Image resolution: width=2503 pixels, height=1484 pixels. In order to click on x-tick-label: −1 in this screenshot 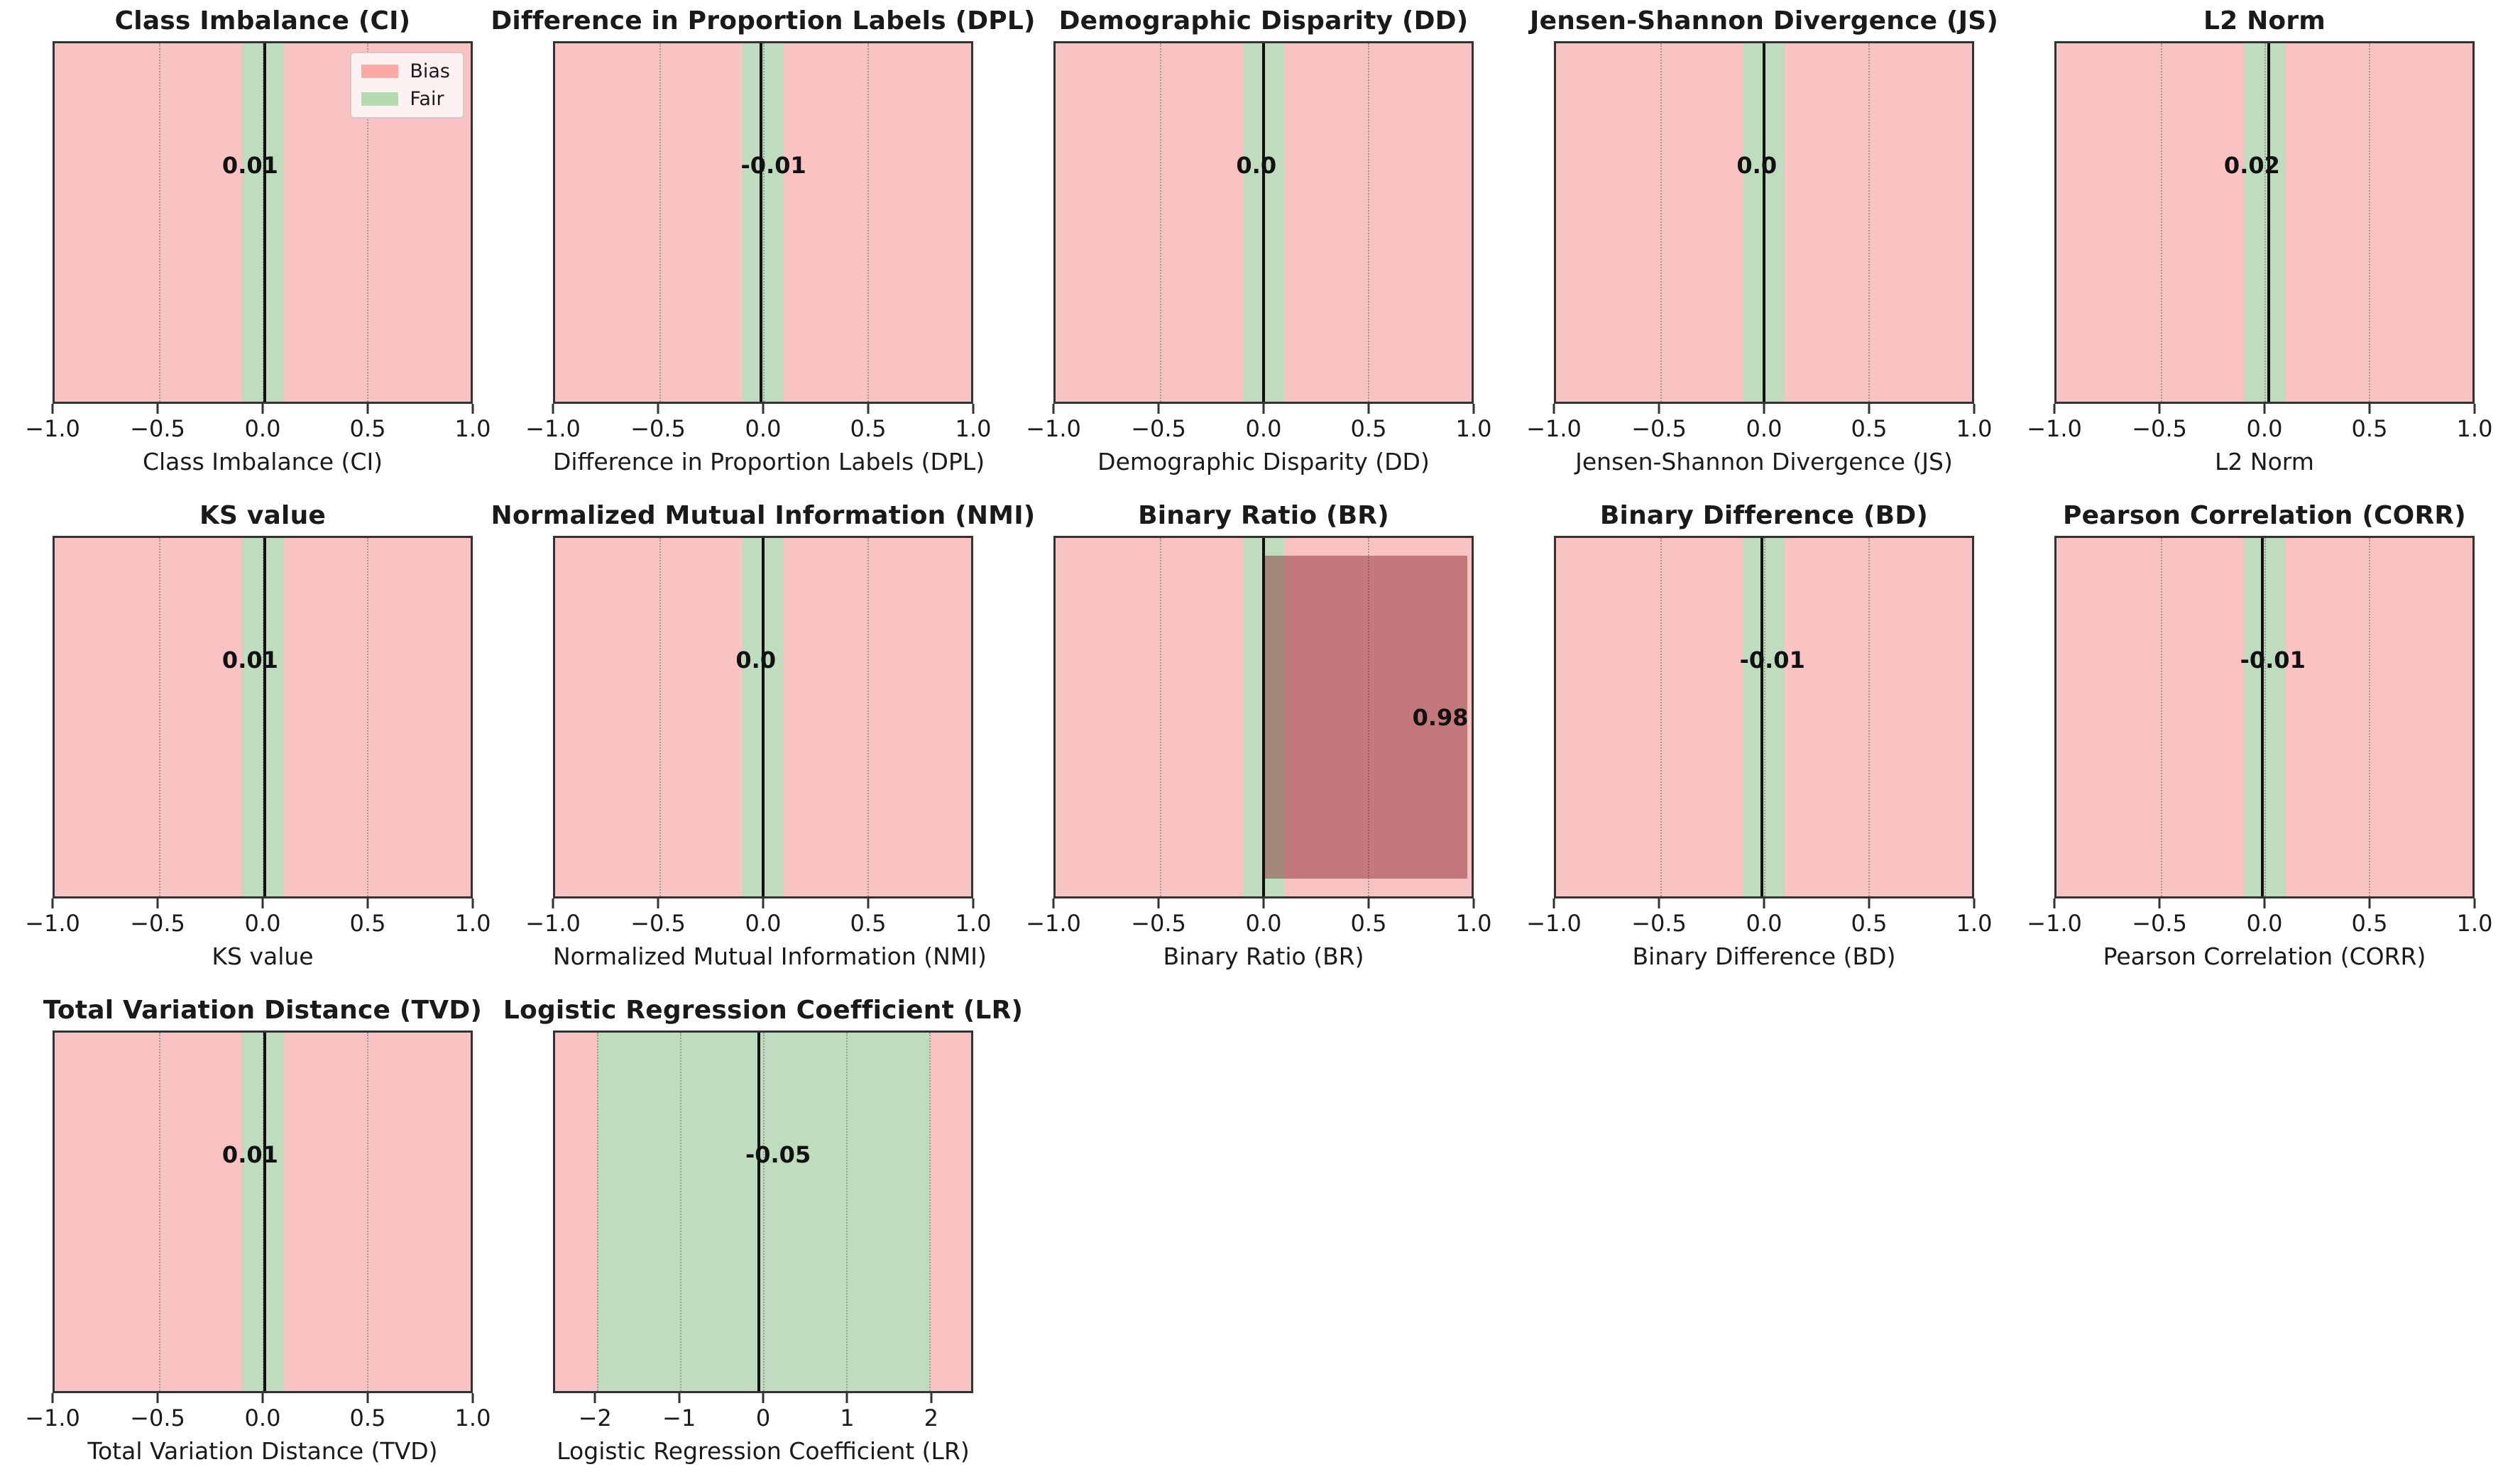, I will do `click(679, 1418)`.